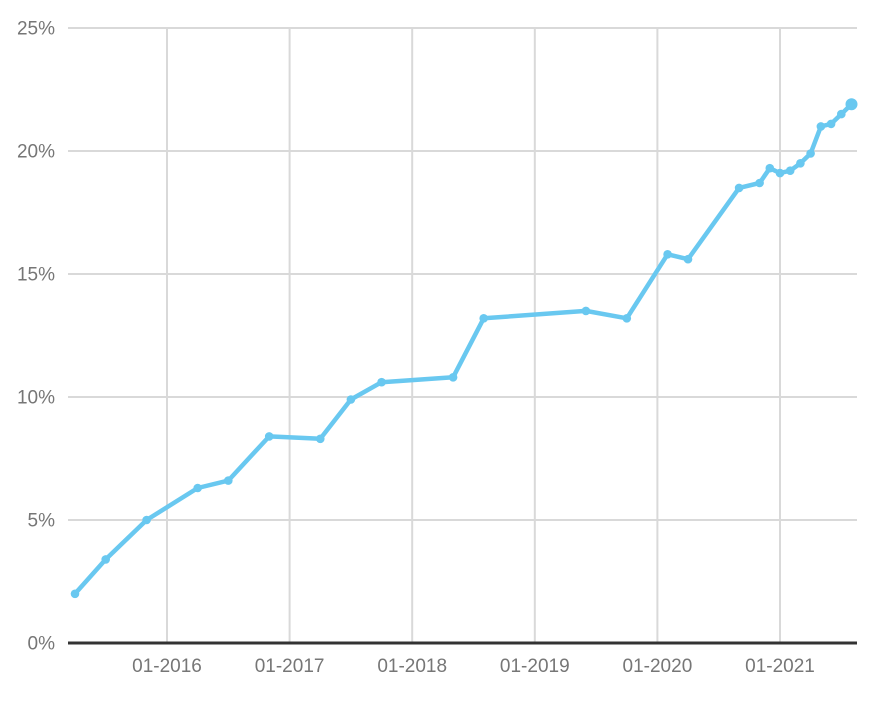 This screenshot has width=878, height=711. What do you see at coordinates (780, 666) in the screenshot?
I see `x-tick-label: 01-2021` at bounding box center [780, 666].